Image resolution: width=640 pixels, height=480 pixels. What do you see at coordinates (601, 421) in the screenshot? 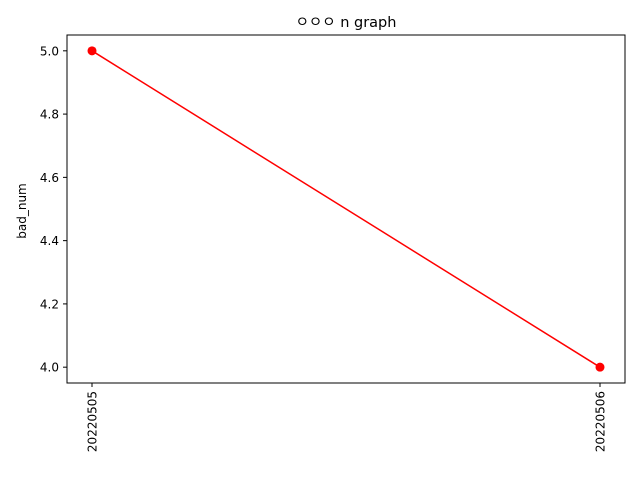
I see `x-tick-label: 20220506` at bounding box center [601, 421].